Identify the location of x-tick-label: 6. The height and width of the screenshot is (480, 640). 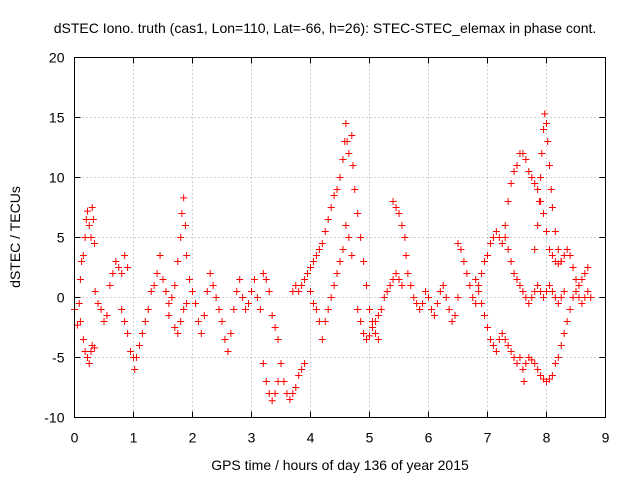
(429, 438).